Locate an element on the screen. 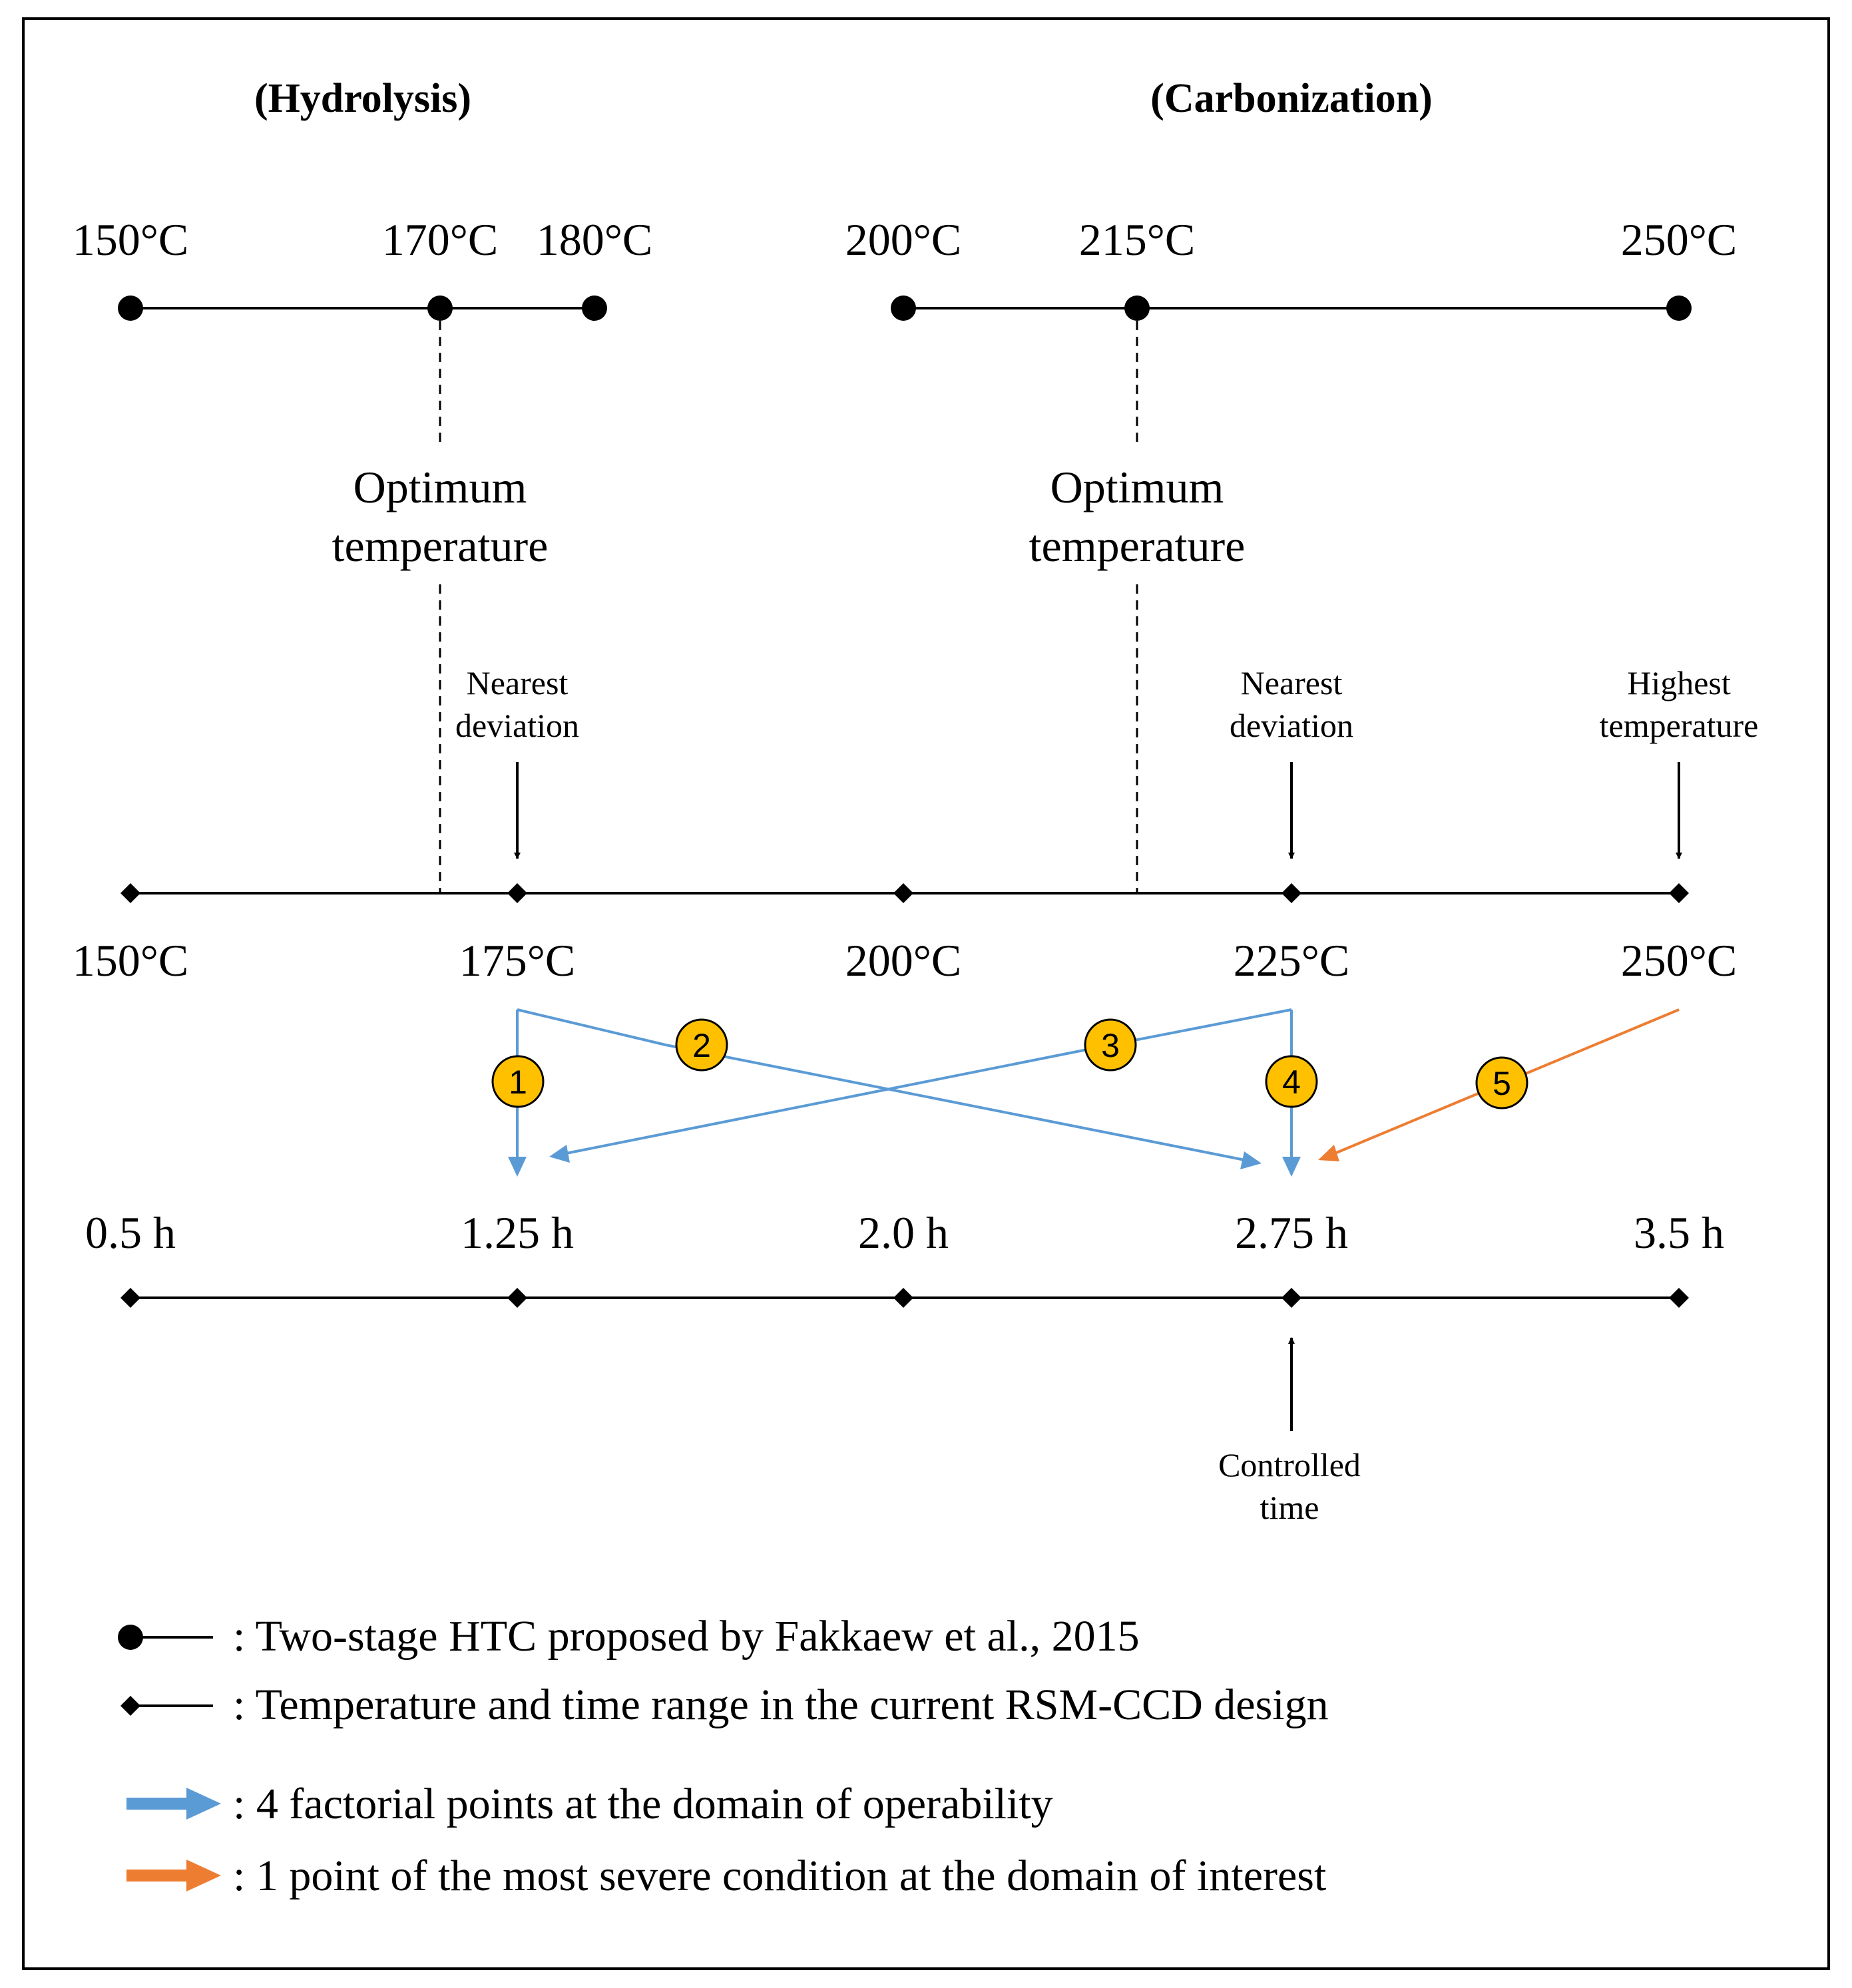 Image resolution: width=1852 pixels, height=1988 pixels. time-label-3.5: 3.5 h is located at coordinates (1679, 1232).